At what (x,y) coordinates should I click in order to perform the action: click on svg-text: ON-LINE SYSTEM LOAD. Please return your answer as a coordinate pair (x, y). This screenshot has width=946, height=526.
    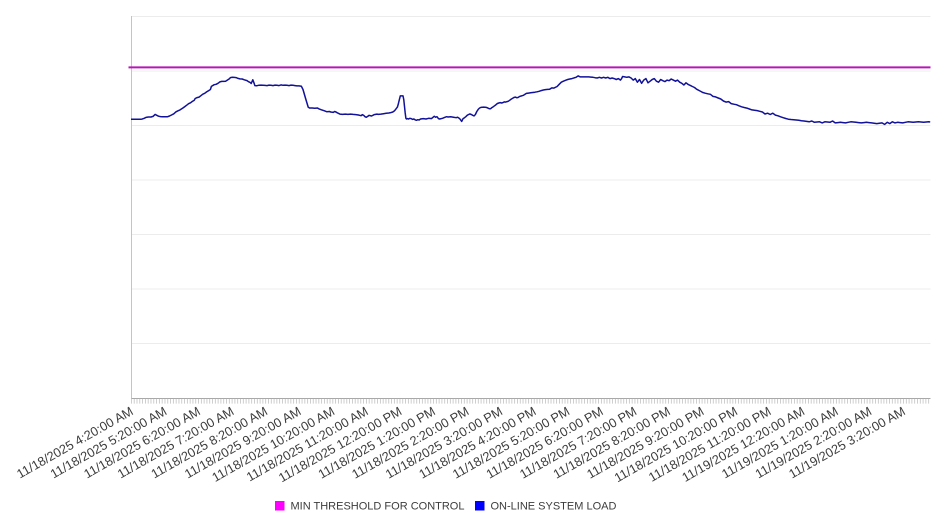
    Looking at the image, I should click on (554, 507).